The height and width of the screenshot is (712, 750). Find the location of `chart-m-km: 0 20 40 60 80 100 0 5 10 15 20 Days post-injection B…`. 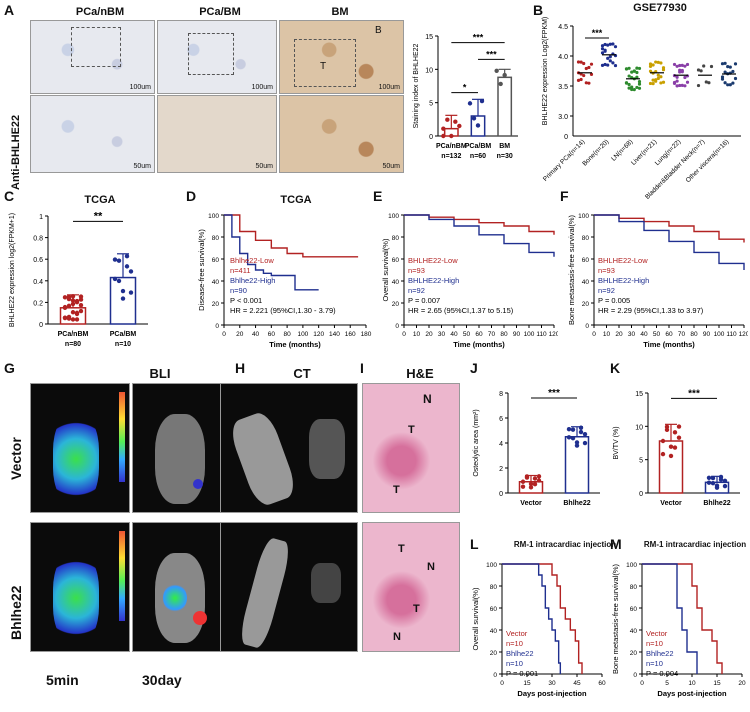

chart-m-km: 0 20 40 60 80 100 0 5 10 15 20 Days post-injection B… is located at coordinates (678, 630).